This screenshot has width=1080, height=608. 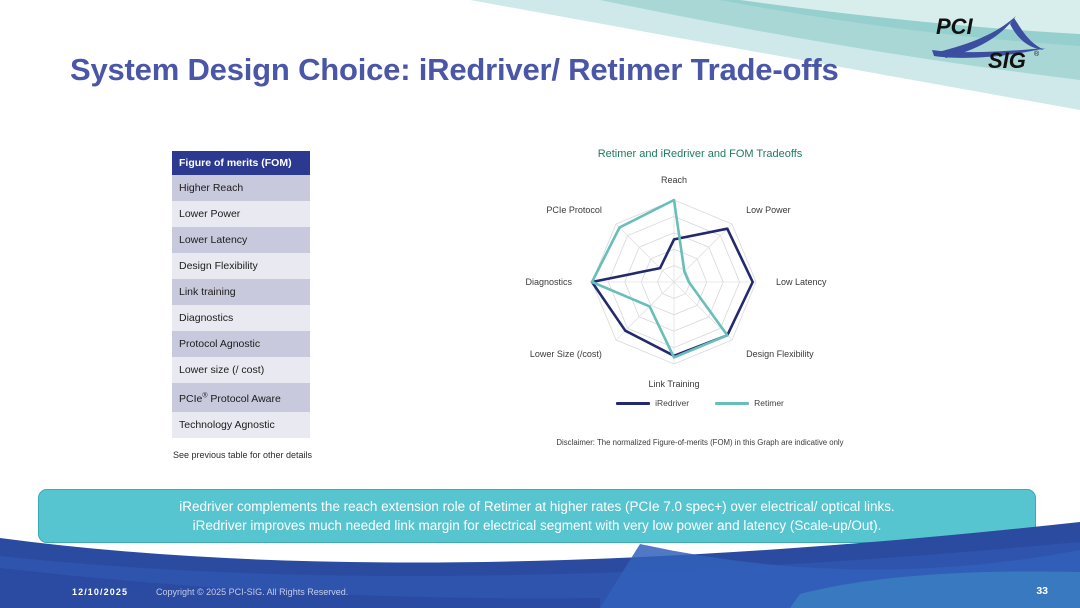 I want to click on table-row-label-pcie: PCIe® Protocol Aware, so click(x=230, y=398).